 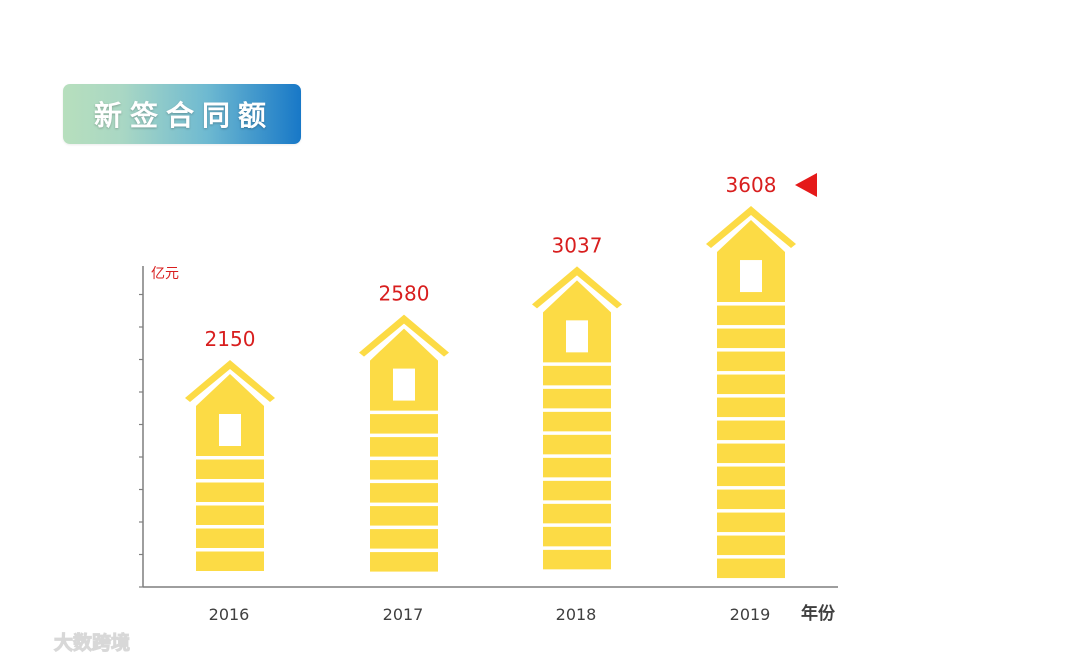 What do you see at coordinates (751, 185) in the screenshot?
I see `data-label: 3608` at bounding box center [751, 185].